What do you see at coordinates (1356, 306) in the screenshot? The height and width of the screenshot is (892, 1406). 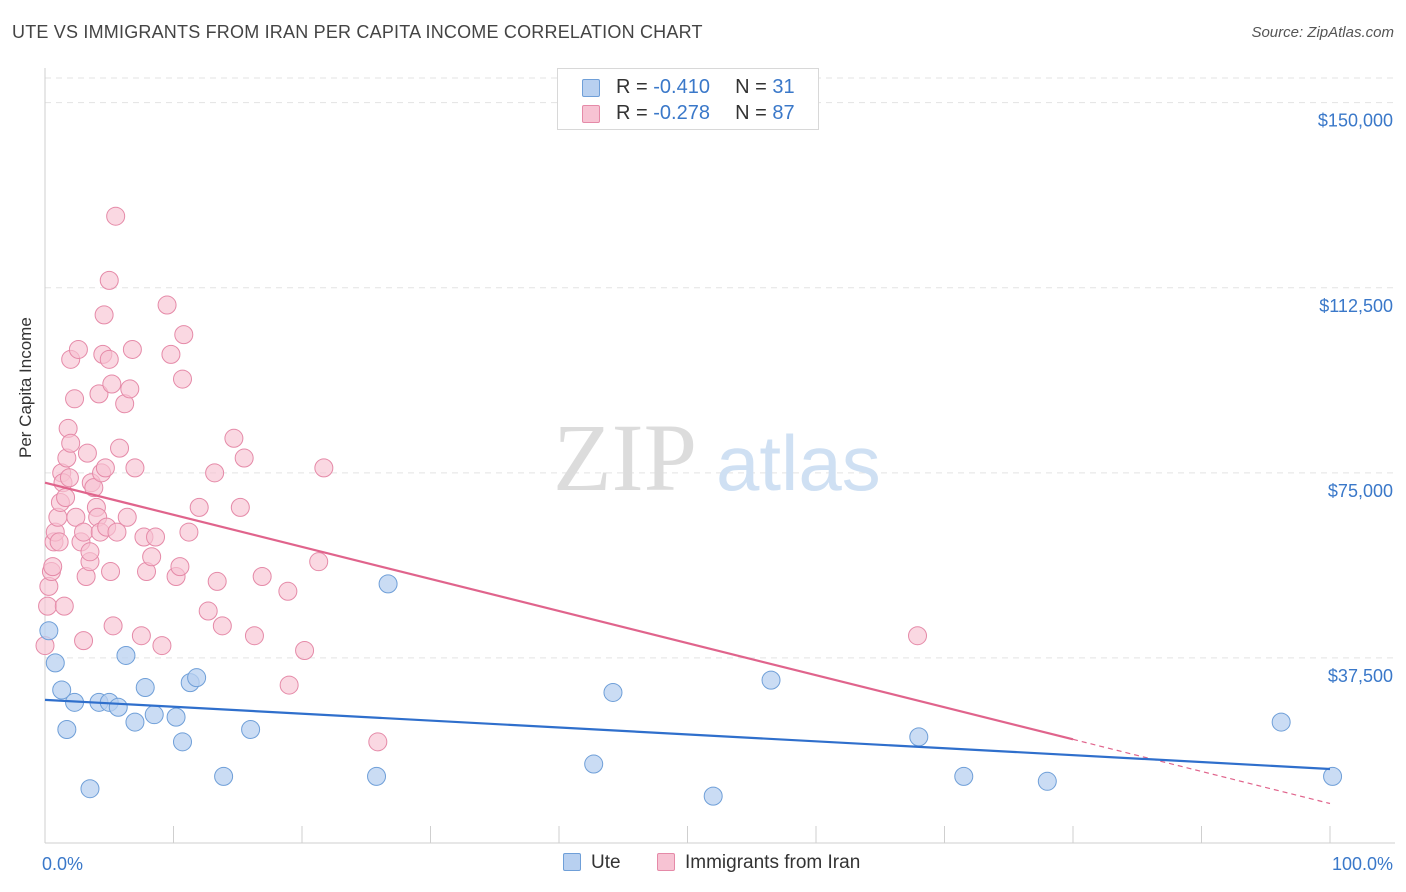 I see `y-tick-label: $112,500` at bounding box center [1356, 306].